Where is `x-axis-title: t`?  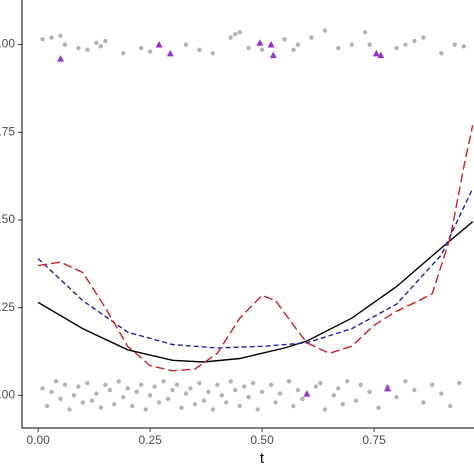
x-axis-title: t is located at coordinates (262, 458).